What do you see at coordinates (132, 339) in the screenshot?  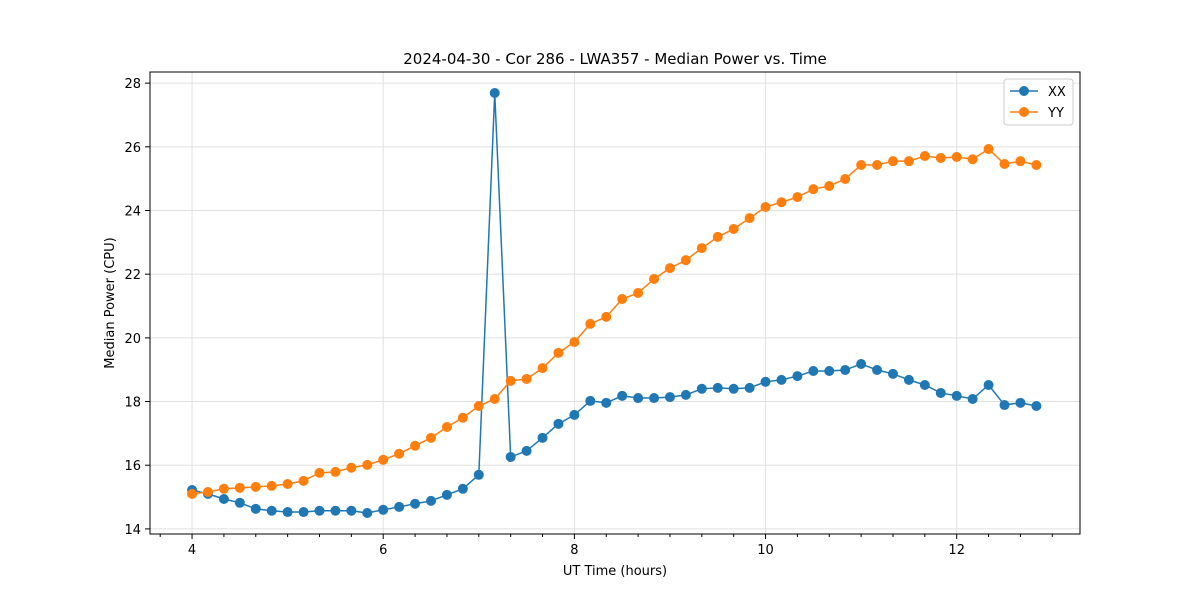 I see `y-tick-label: 20` at bounding box center [132, 339].